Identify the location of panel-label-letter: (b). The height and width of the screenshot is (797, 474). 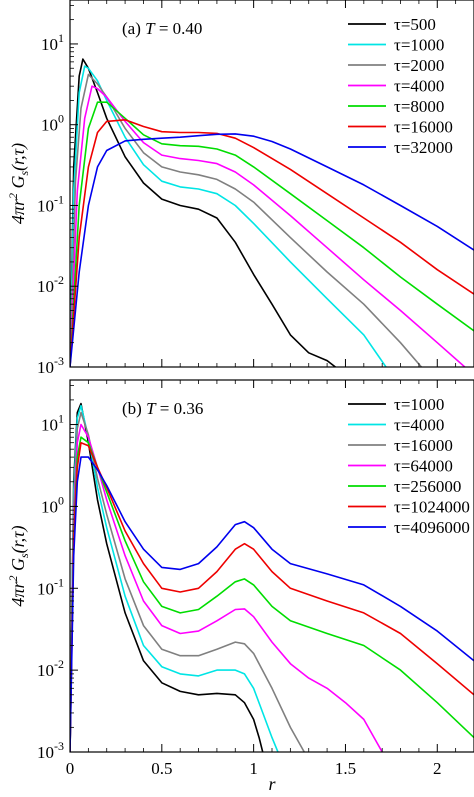
(134, 408).